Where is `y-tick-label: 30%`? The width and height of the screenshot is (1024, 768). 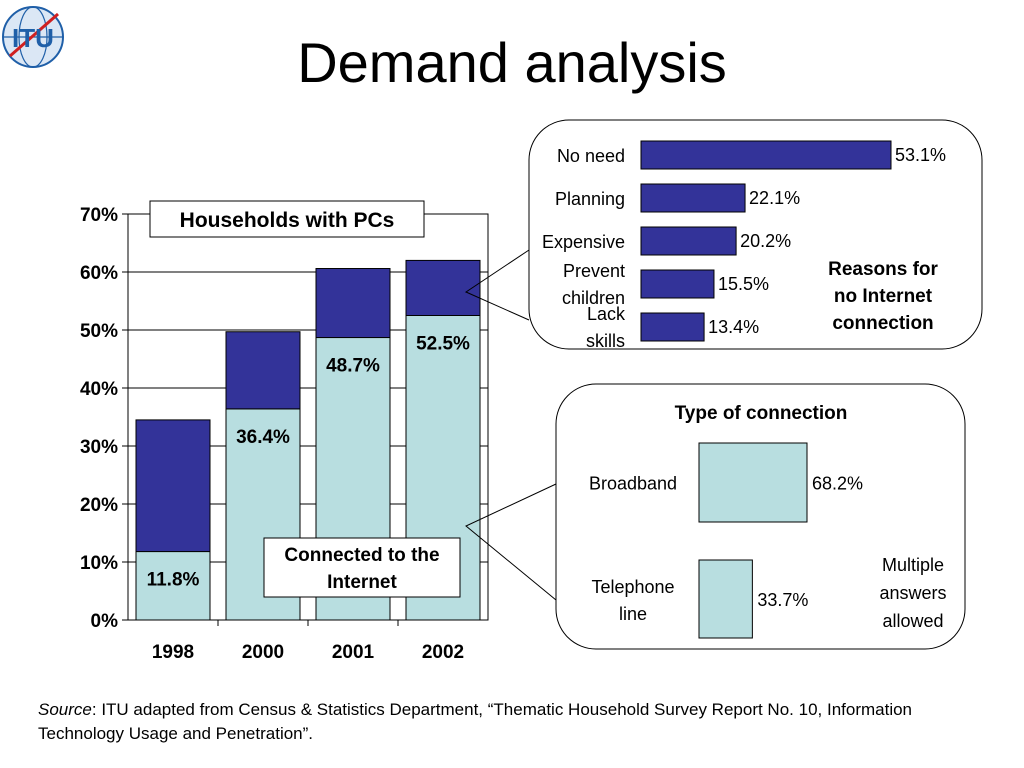
y-tick-label: 30% is located at coordinates (99, 447).